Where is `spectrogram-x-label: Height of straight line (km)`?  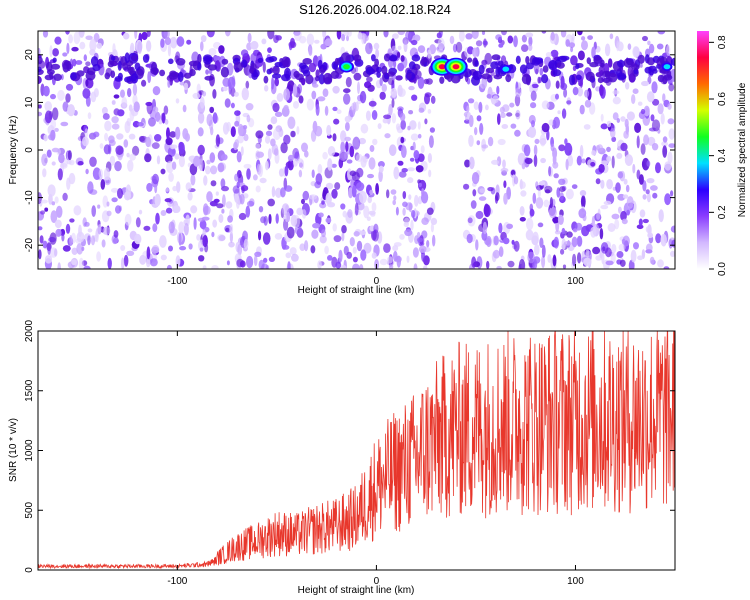
spectrogram-x-label: Height of straight line (km) is located at coordinates (356, 290).